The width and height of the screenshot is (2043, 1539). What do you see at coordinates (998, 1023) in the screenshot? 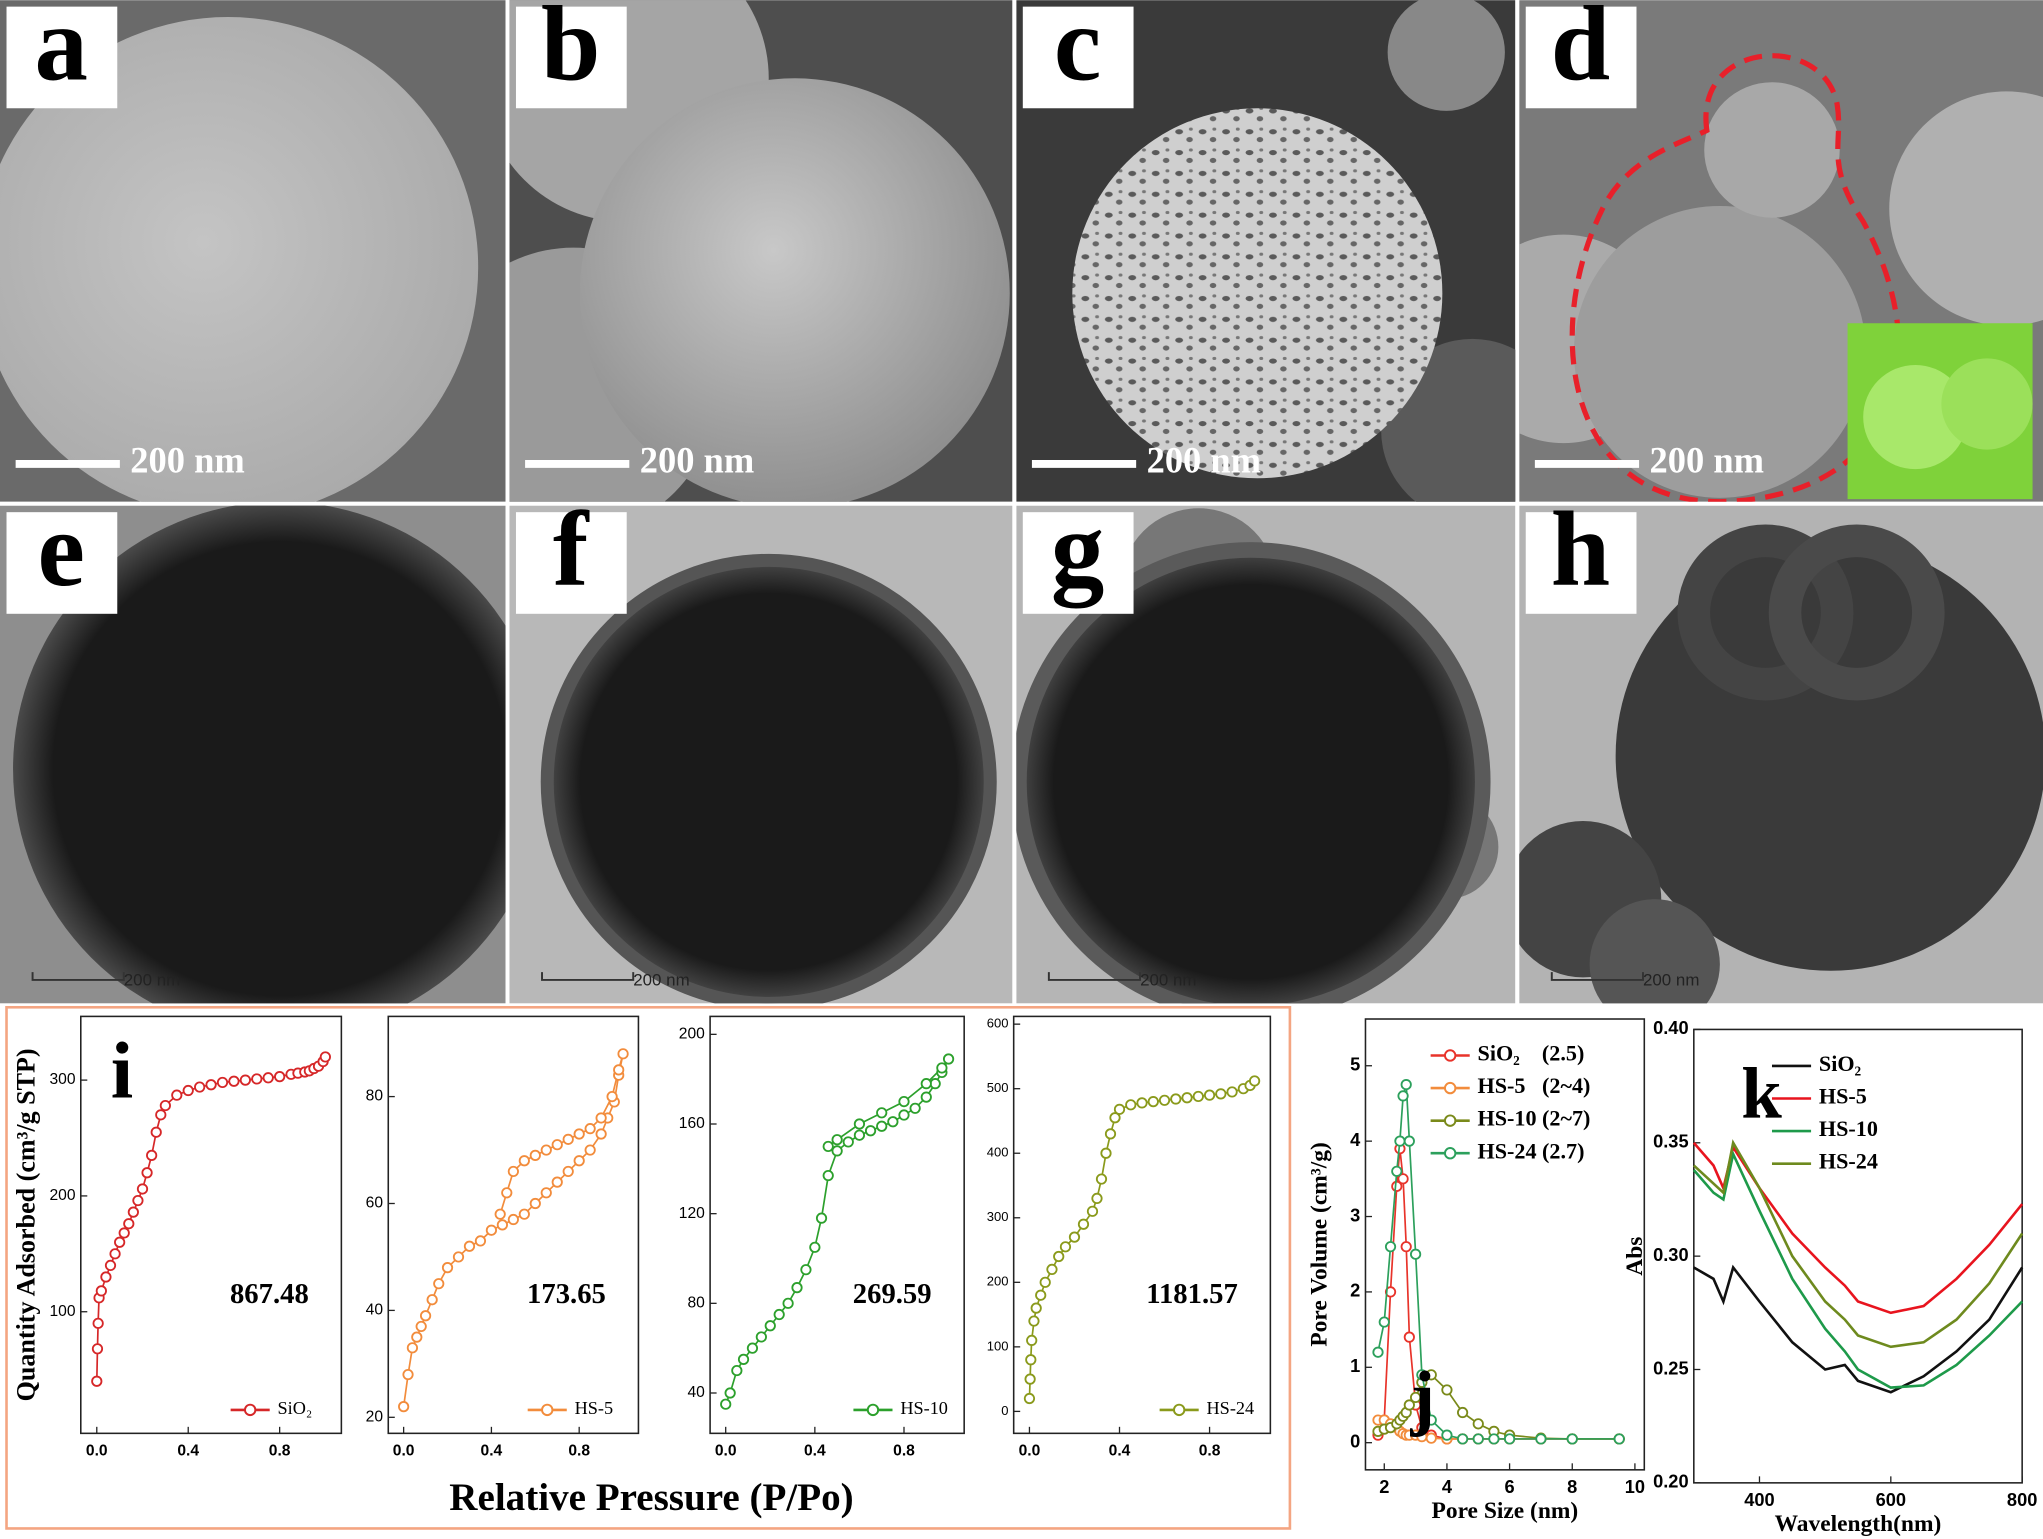
I see `y-tick-label: 600` at bounding box center [998, 1023].